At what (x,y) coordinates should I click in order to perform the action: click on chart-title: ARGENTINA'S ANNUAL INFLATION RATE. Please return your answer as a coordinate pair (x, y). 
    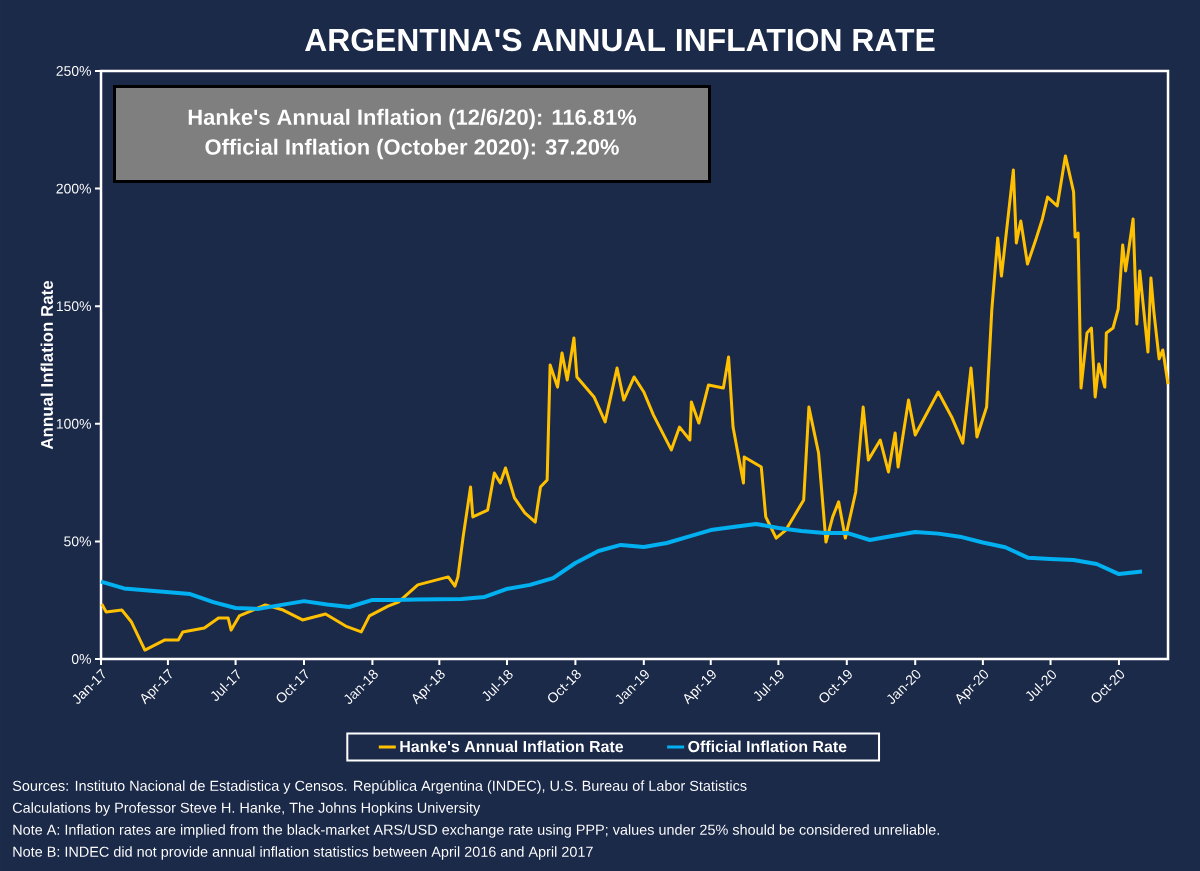
    Looking at the image, I should click on (620, 40).